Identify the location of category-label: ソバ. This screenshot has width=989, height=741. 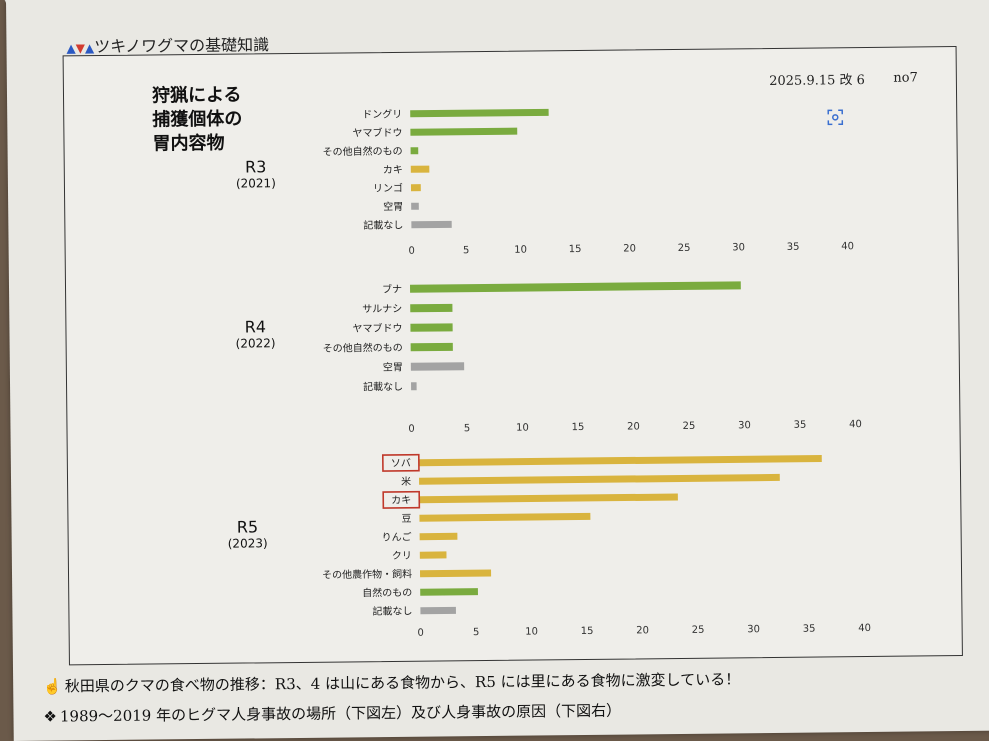
(401, 463).